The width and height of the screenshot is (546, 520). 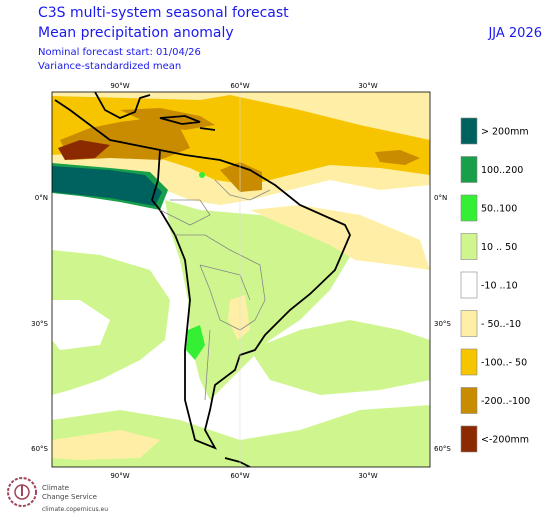 I want to click on logo-url: climate.copernicus.eu, so click(x=75, y=509).